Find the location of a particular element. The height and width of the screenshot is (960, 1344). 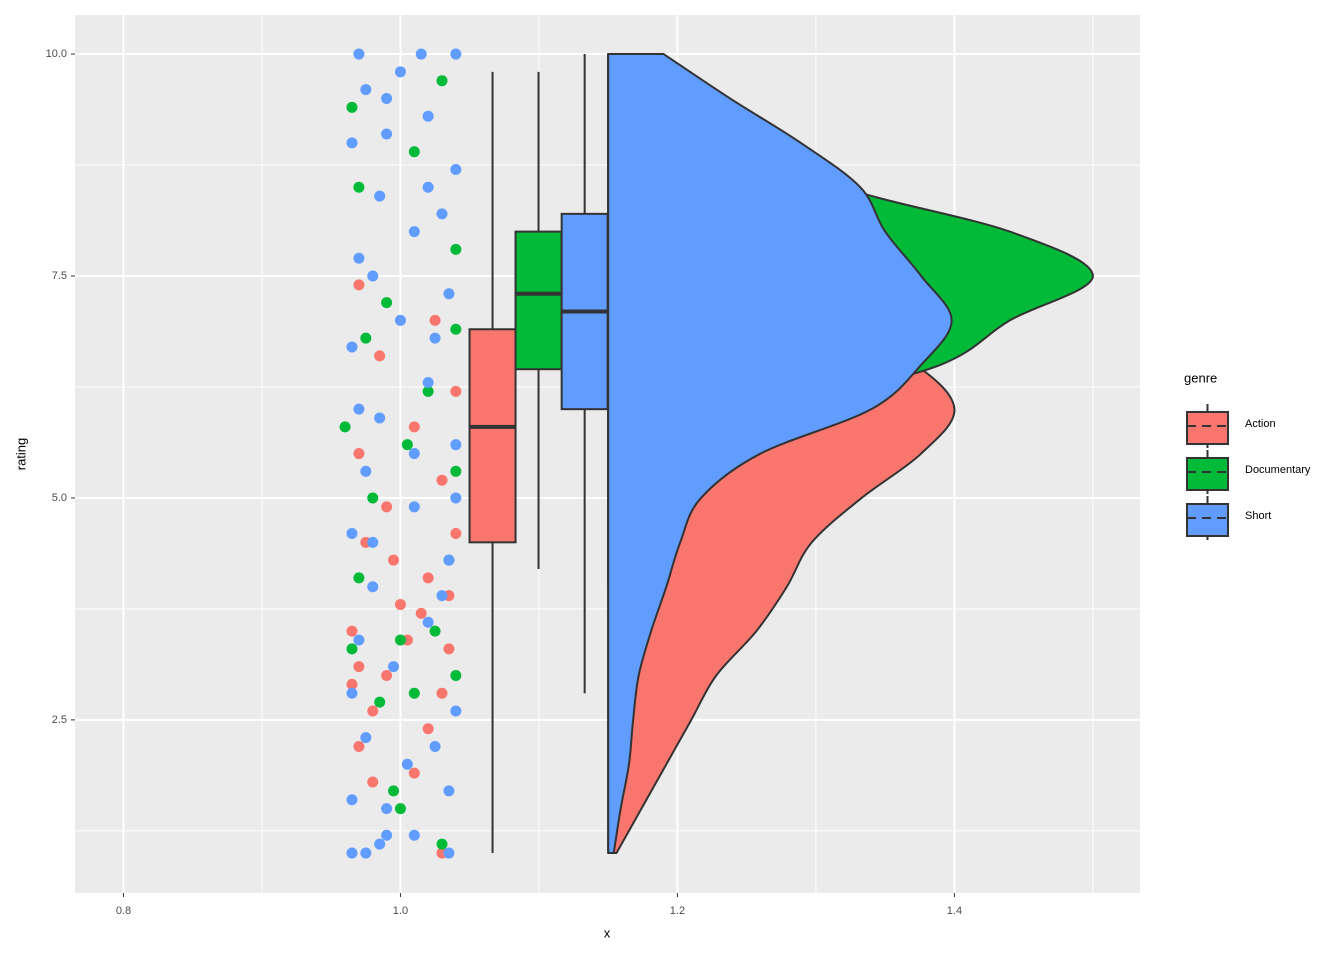

x-tick-label: 1.2 is located at coordinates (677, 911).